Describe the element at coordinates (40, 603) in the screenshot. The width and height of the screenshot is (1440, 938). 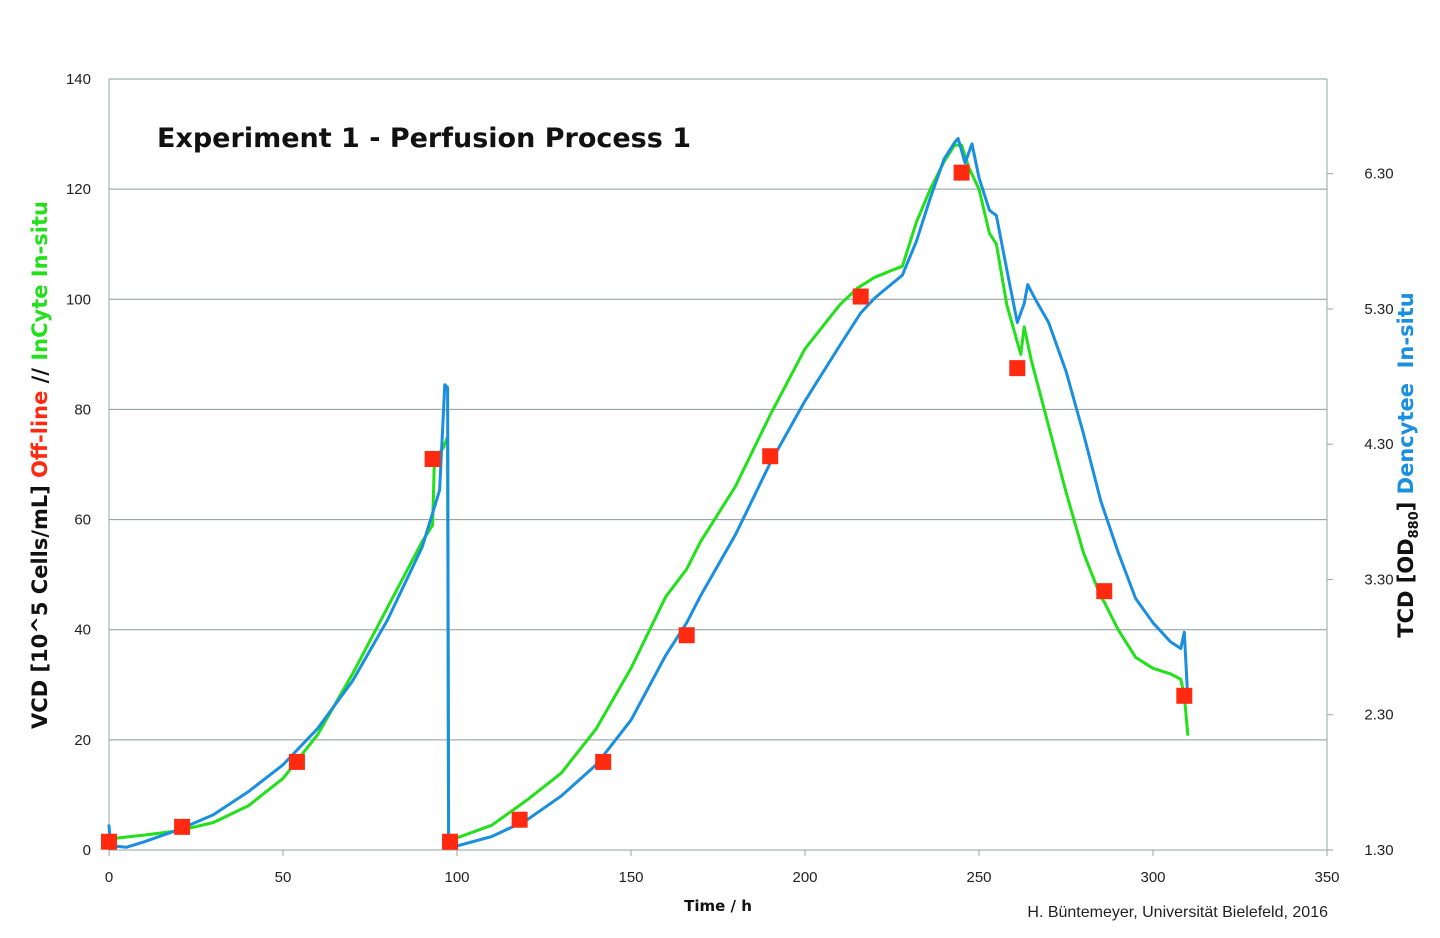
I see `y-axis-title-prefix: VCD [10^5 Cells/mL]` at that location.